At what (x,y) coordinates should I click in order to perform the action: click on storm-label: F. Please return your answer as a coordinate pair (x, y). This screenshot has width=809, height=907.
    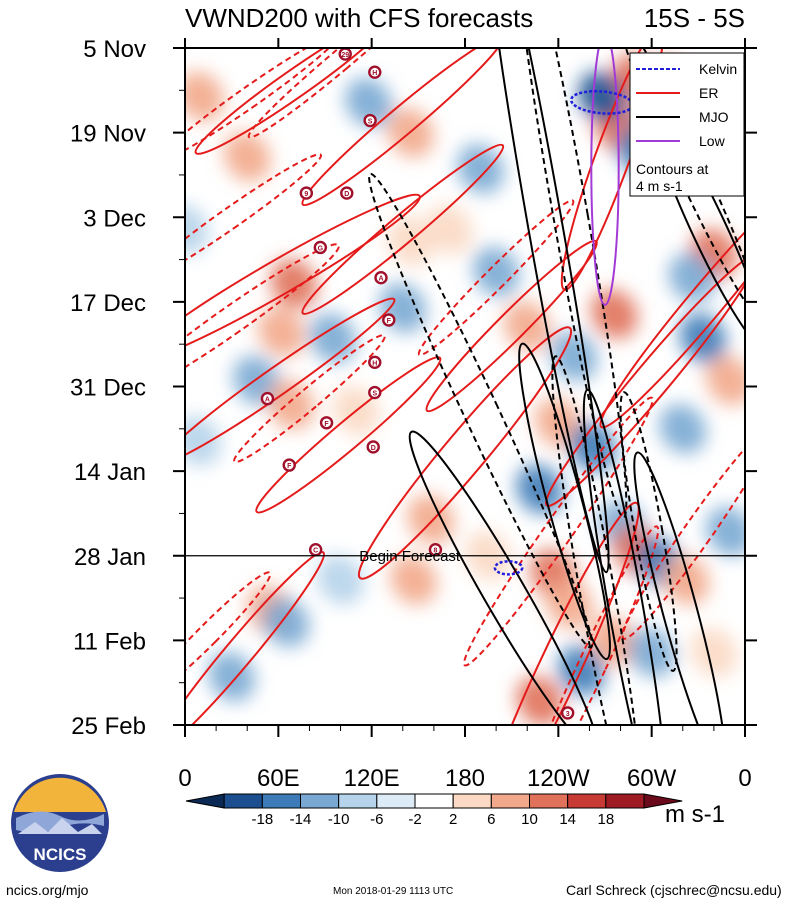
    Looking at the image, I should click on (389, 321).